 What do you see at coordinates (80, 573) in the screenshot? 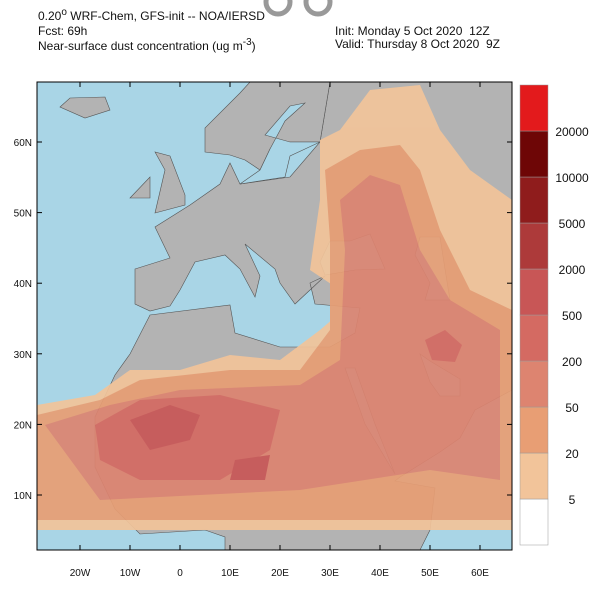
I see `lon-label: 20W` at bounding box center [80, 573].